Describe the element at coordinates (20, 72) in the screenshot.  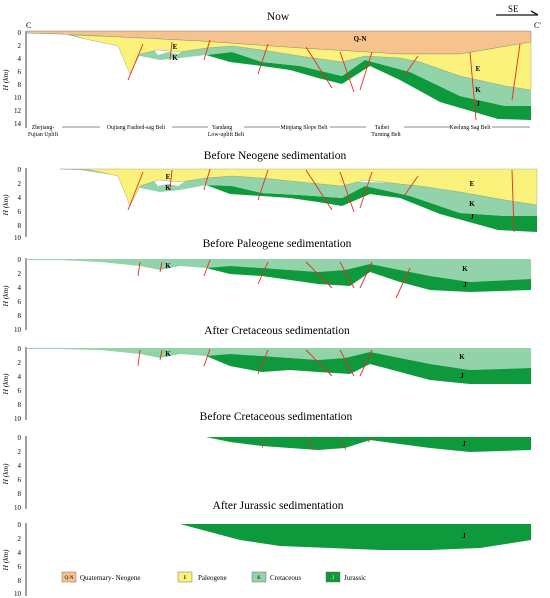
I see `tick-6: 6` at that location.